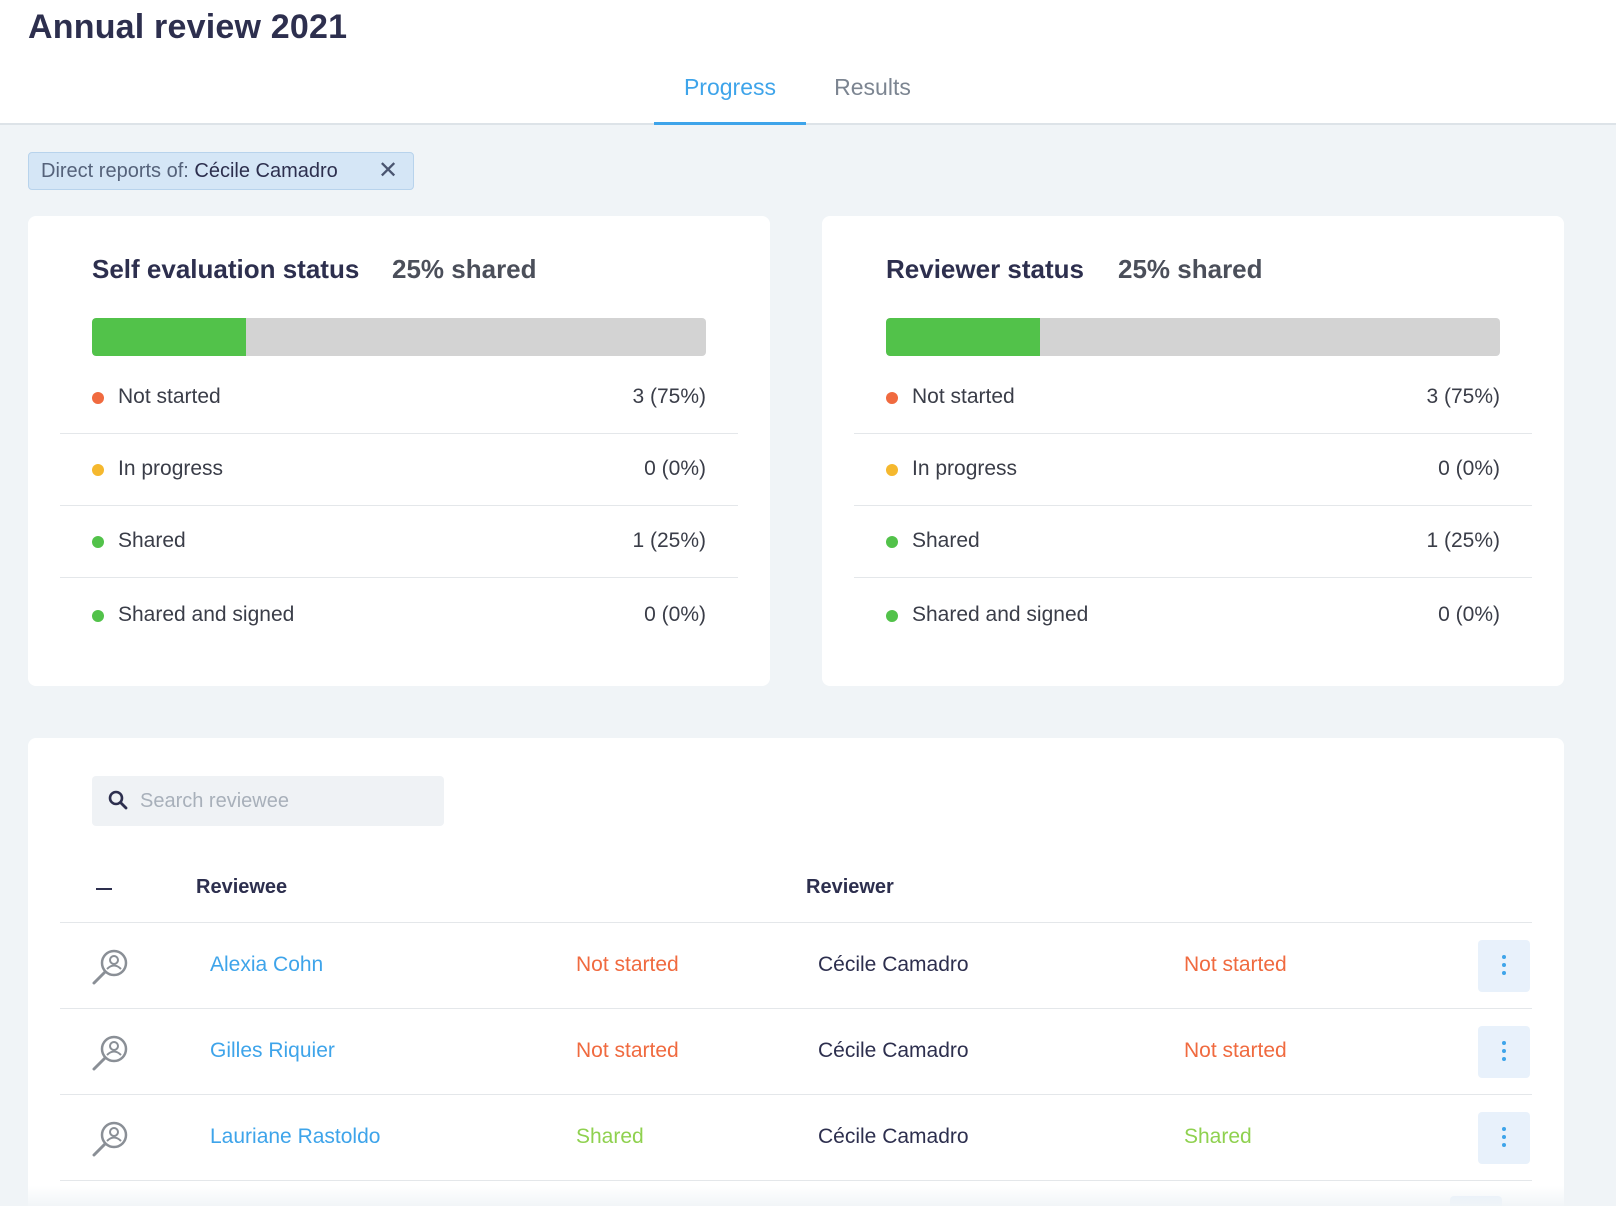 Image resolution: width=1616 pixels, height=1206 pixels. What do you see at coordinates (808, 1196) in the screenshot?
I see `scroll-fade` at bounding box center [808, 1196].